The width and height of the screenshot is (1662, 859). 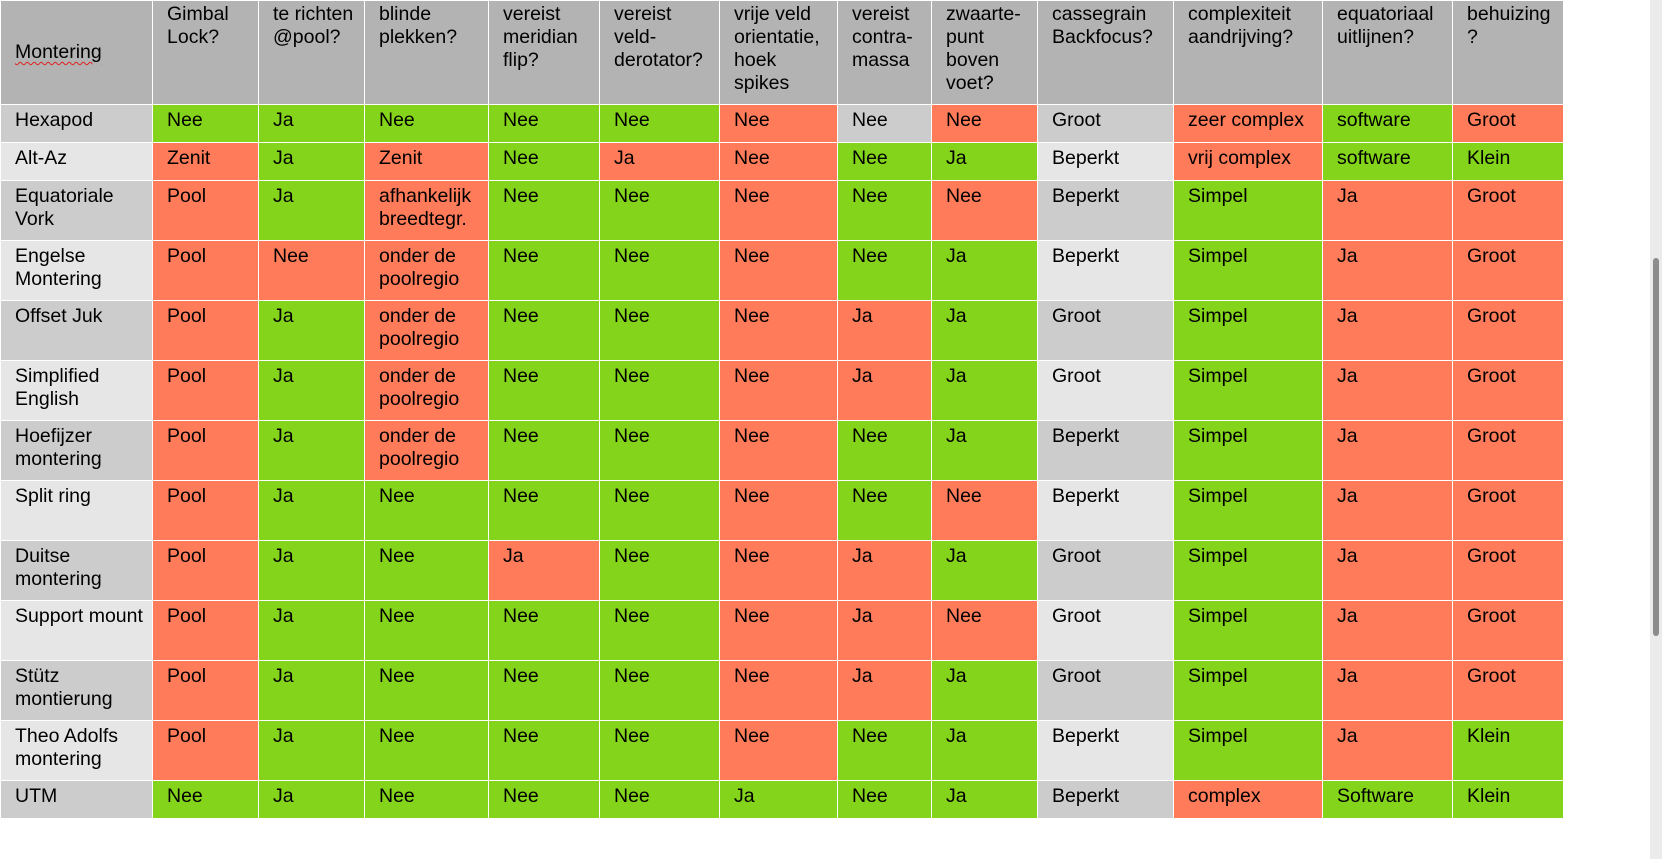 I want to click on row-label-cell: Engelse Montering, so click(x=76, y=270).